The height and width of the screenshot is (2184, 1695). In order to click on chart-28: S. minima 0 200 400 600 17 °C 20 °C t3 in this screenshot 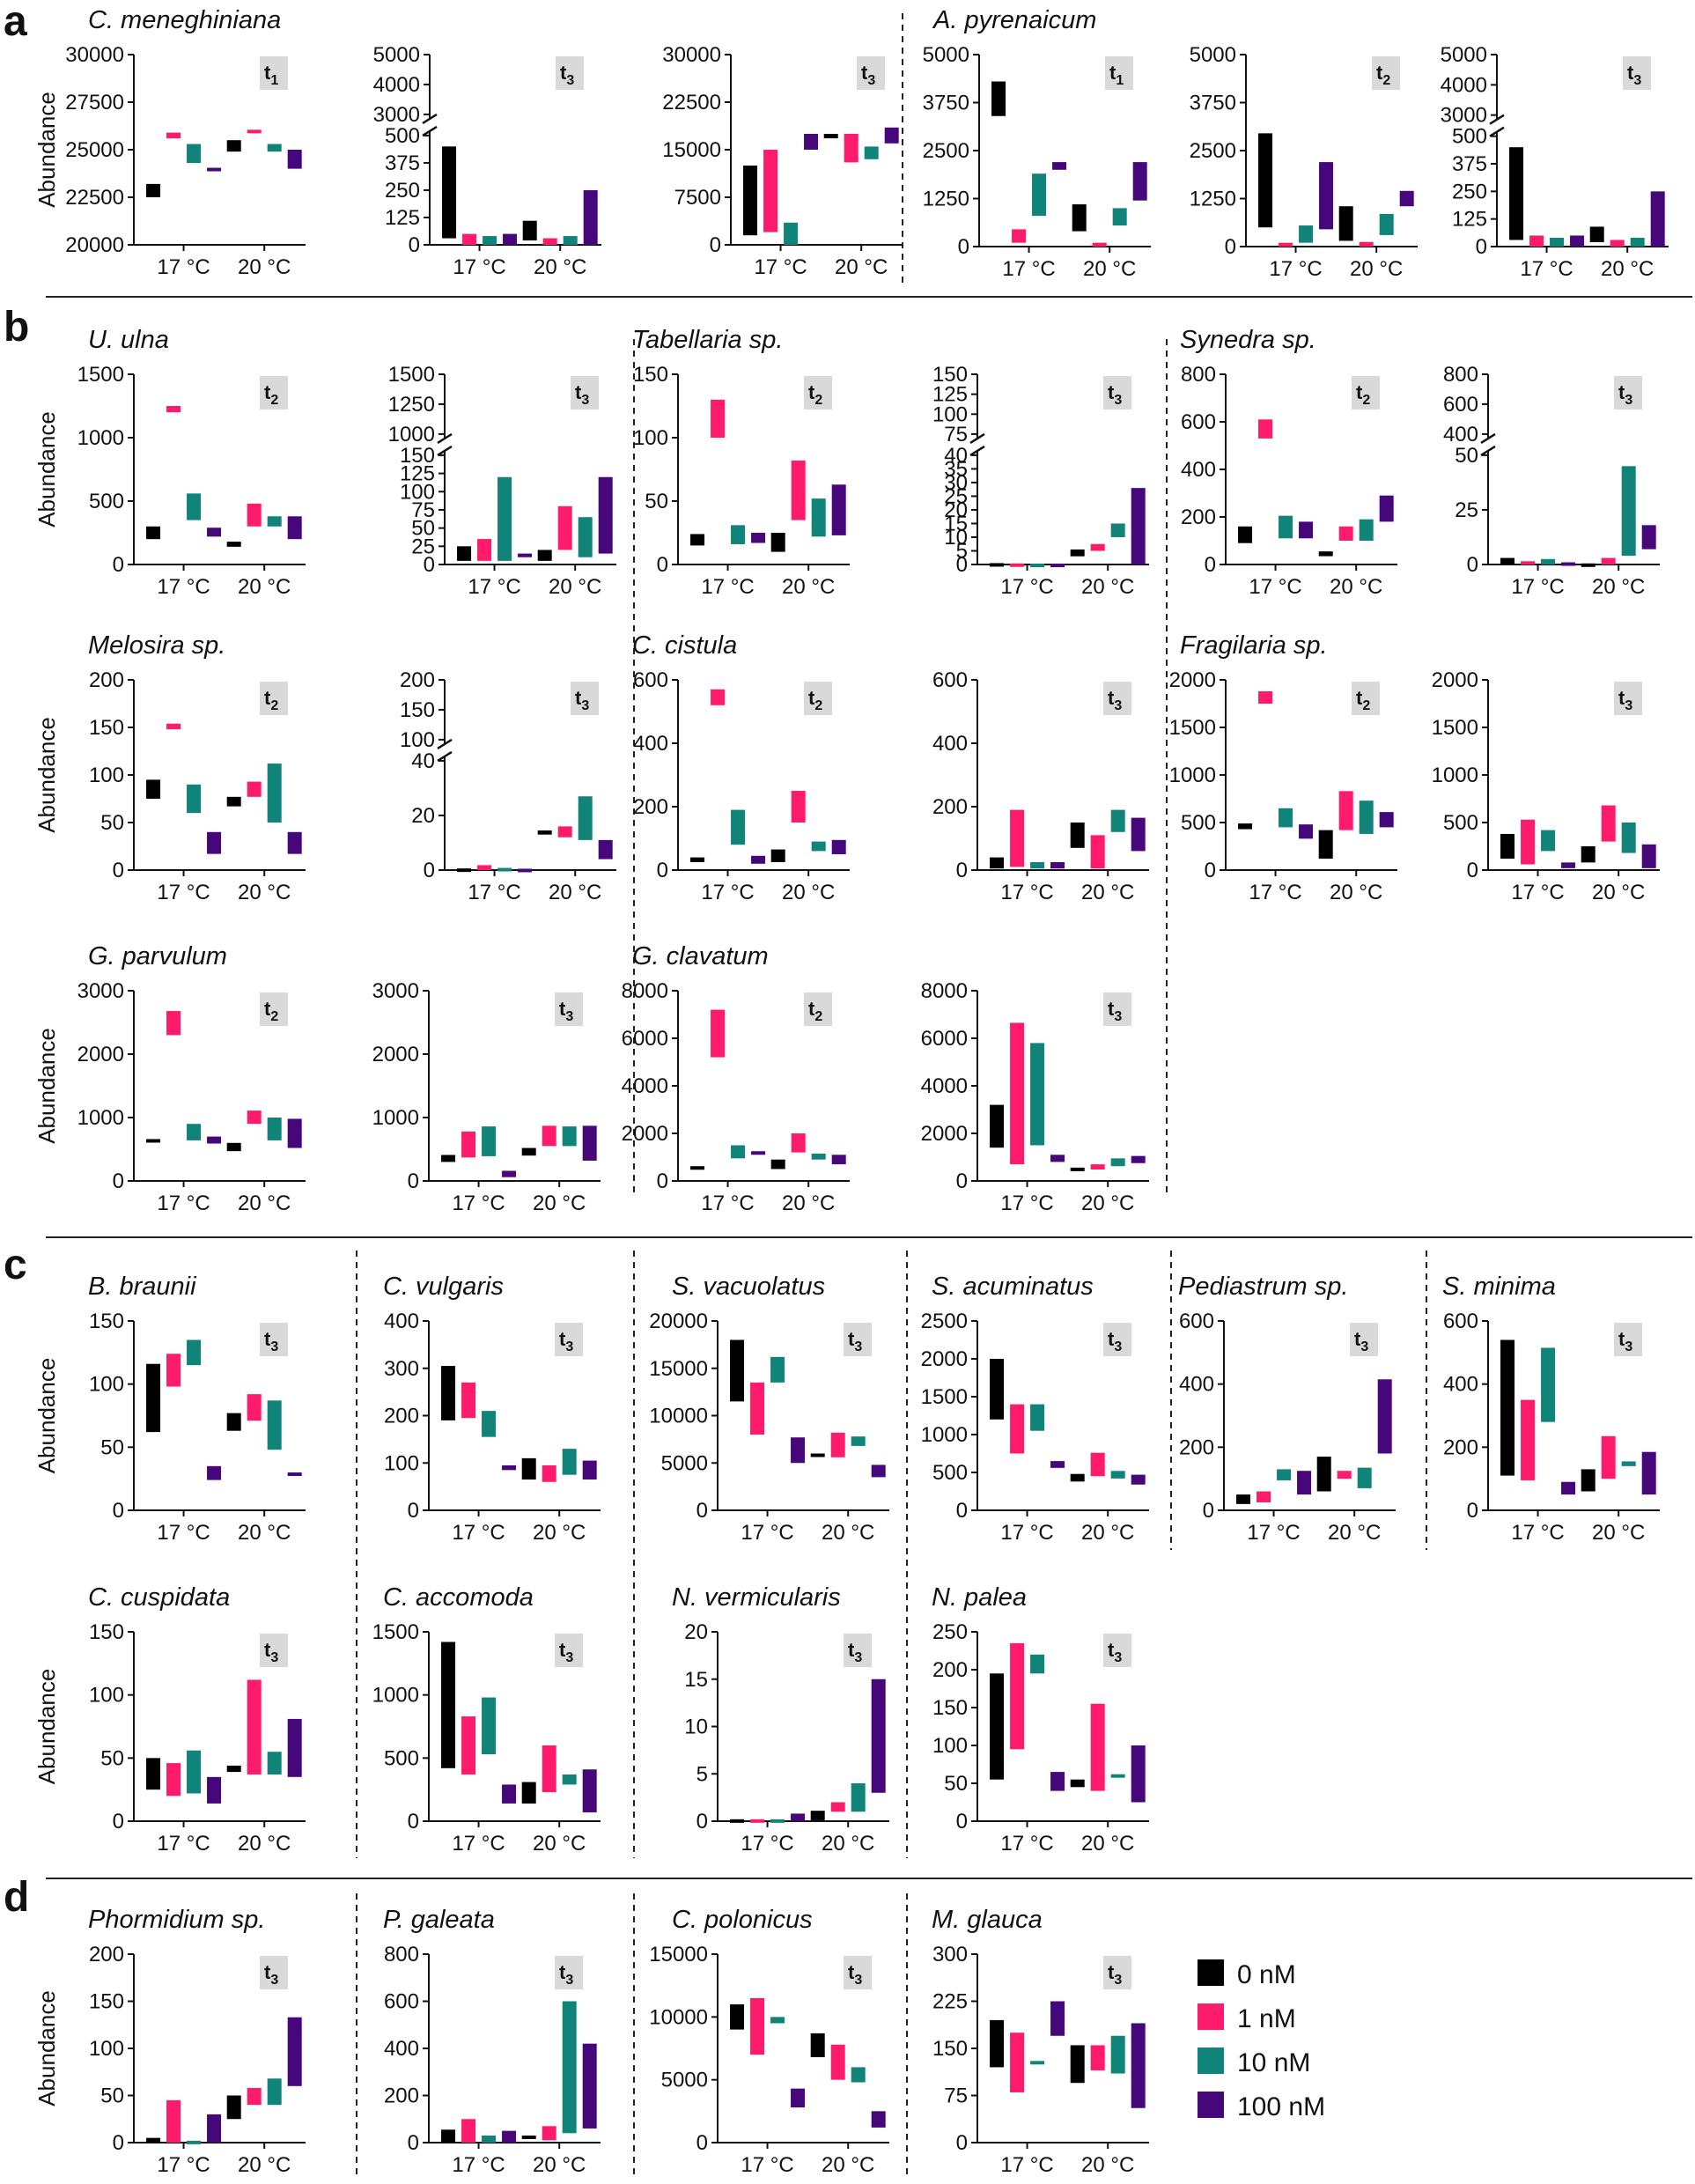, I will do `click(1551, 1409)`.